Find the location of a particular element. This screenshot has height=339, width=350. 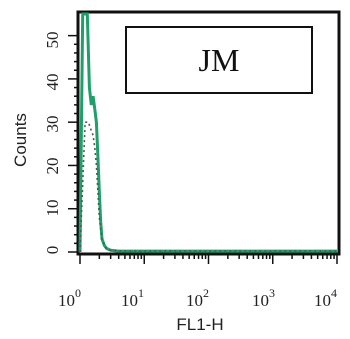

x-tick-label-1: 10¹ is located at coordinates (132, 298).